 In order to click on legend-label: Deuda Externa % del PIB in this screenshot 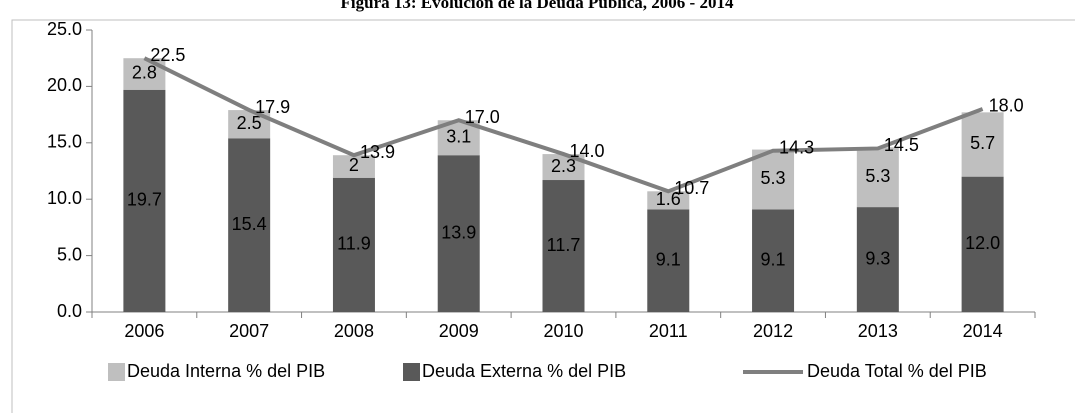, I will do `click(524, 371)`.